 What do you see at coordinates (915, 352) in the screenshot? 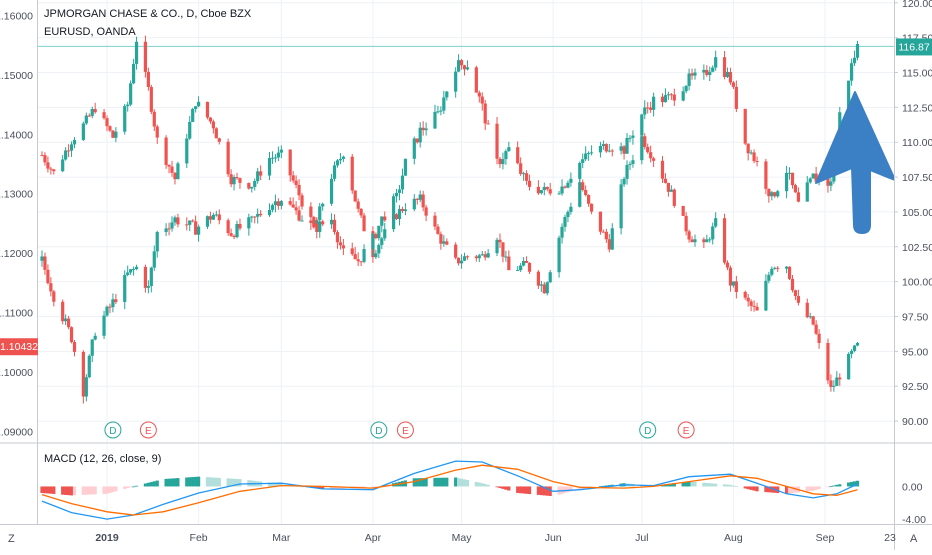
I see `right-axis-tick: 95.00` at bounding box center [915, 352].